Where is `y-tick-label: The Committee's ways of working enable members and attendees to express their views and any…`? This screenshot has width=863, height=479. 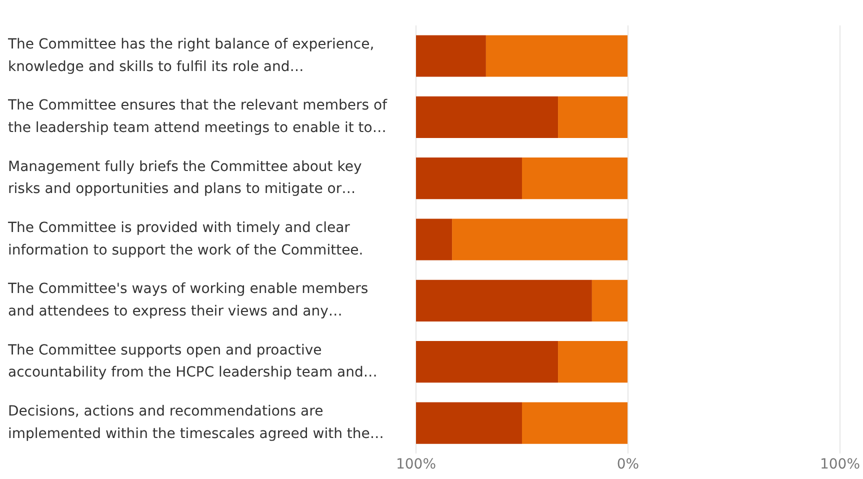 y-tick-label: The Committee's ways of working enable members and attendees to express their views and any… is located at coordinates (187, 300).